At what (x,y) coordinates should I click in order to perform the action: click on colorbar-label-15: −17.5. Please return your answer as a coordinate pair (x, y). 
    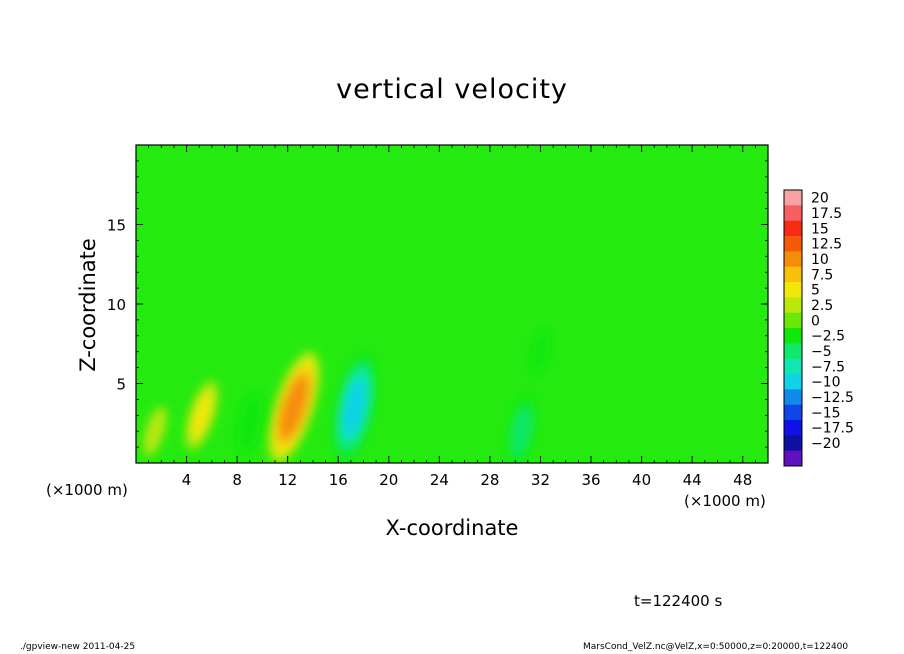
    Looking at the image, I should click on (832, 429).